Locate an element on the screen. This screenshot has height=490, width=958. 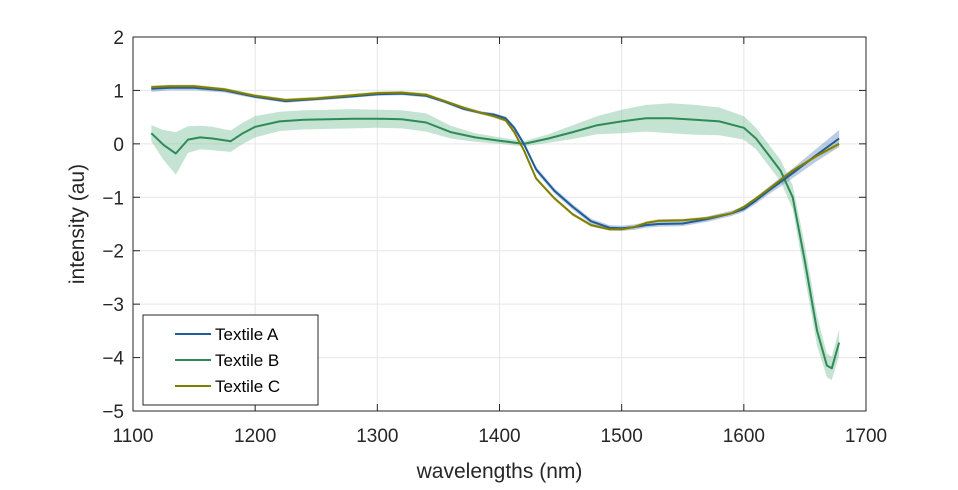
y-tick-label: −4 is located at coordinates (113, 359).